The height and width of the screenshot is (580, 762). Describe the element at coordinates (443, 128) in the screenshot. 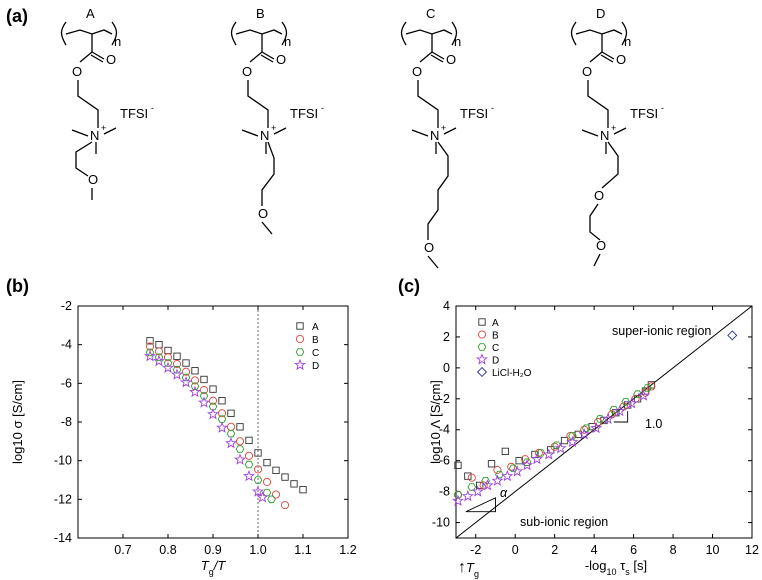

I see `charge-C: +` at that location.